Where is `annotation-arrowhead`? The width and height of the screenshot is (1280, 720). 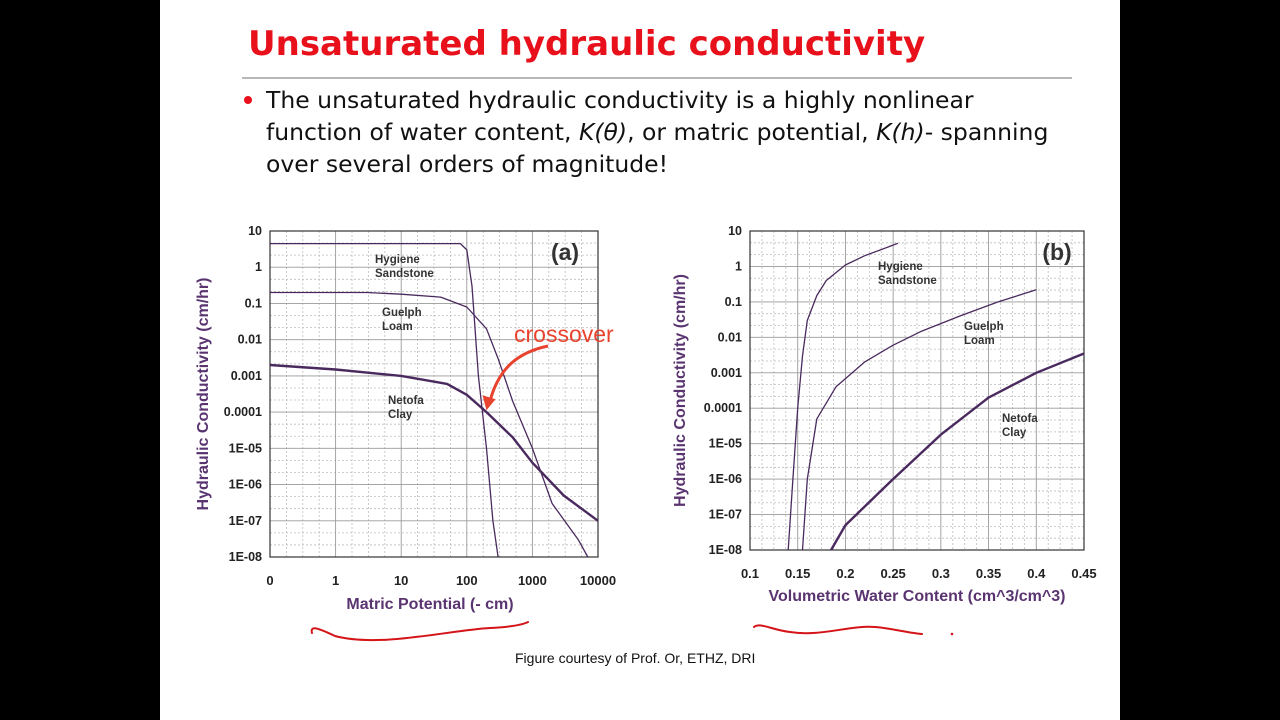
annotation-arrowhead is located at coordinates (489, 403).